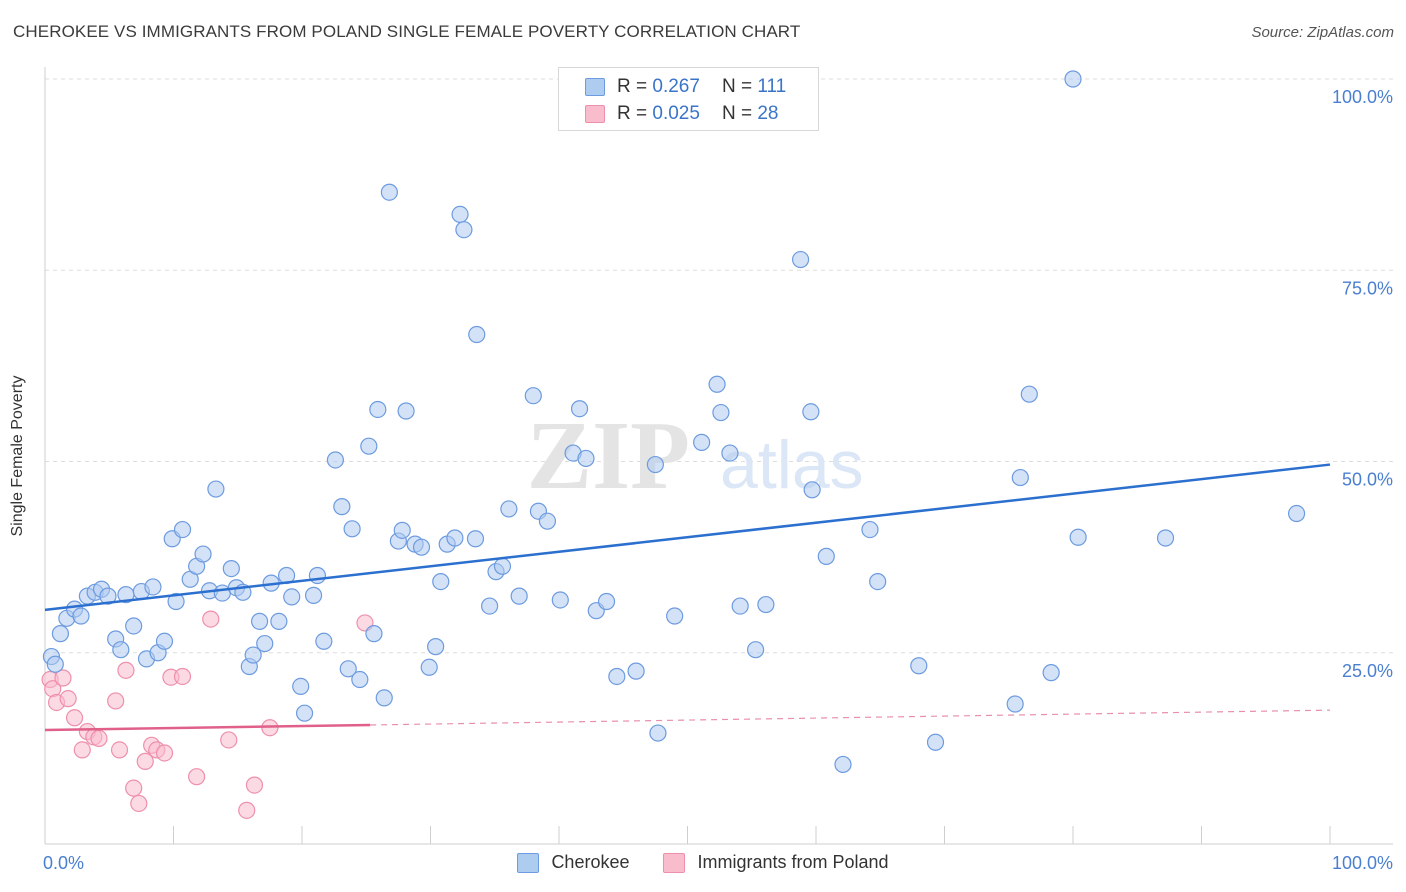  What do you see at coordinates (17, 456) in the screenshot?
I see `y-axis-label: Single Female Poverty` at bounding box center [17, 456].